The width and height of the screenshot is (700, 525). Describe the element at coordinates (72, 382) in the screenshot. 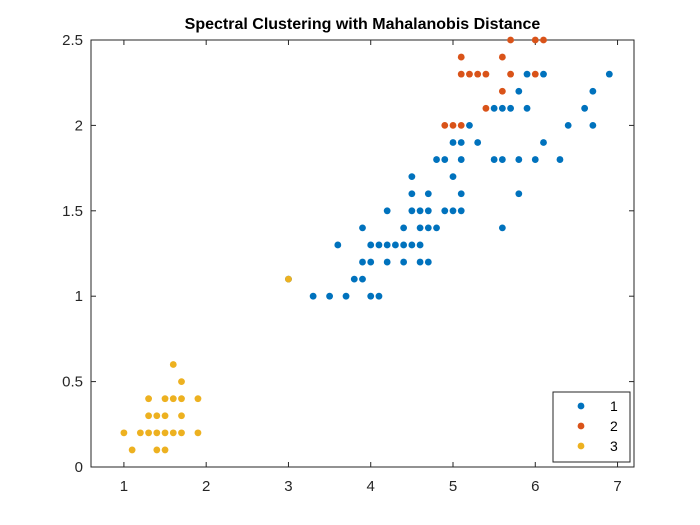

I see `y-tick-label: 0.5` at that location.